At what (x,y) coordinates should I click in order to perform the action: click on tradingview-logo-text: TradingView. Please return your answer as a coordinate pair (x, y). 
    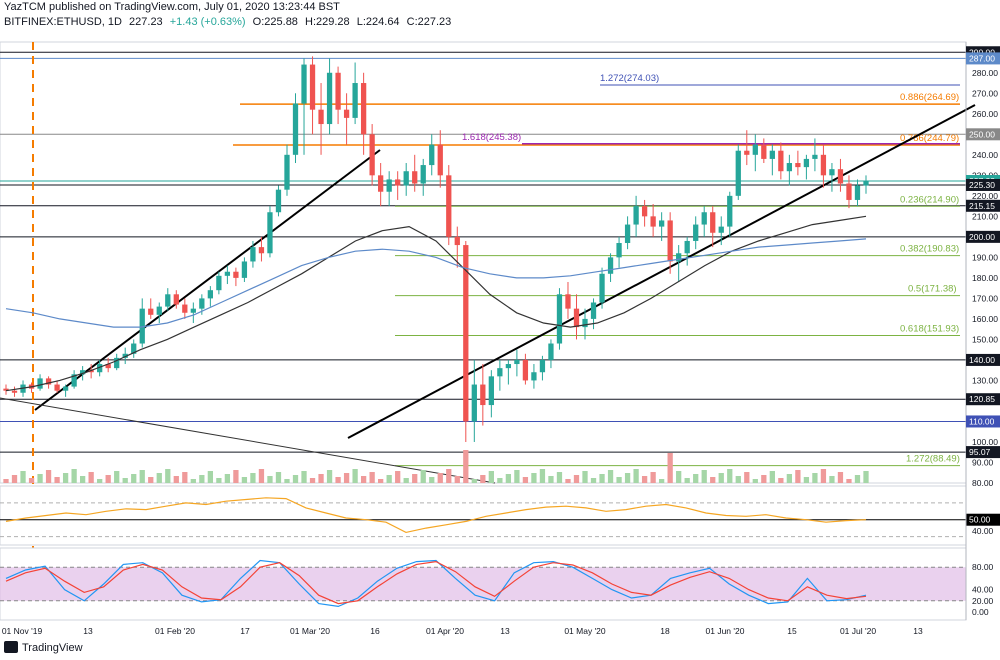
    Looking at the image, I should click on (52, 648).